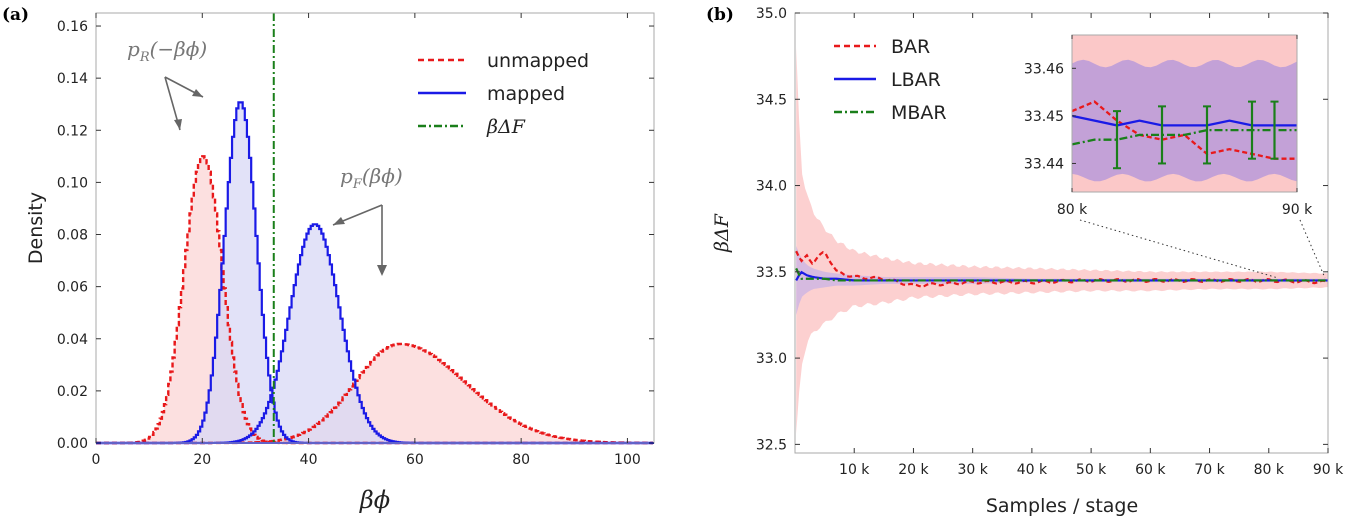 The image size is (1365, 520). Describe the element at coordinates (854, 470) in the screenshot. I see `x-tick-label: 10 k` at that location.